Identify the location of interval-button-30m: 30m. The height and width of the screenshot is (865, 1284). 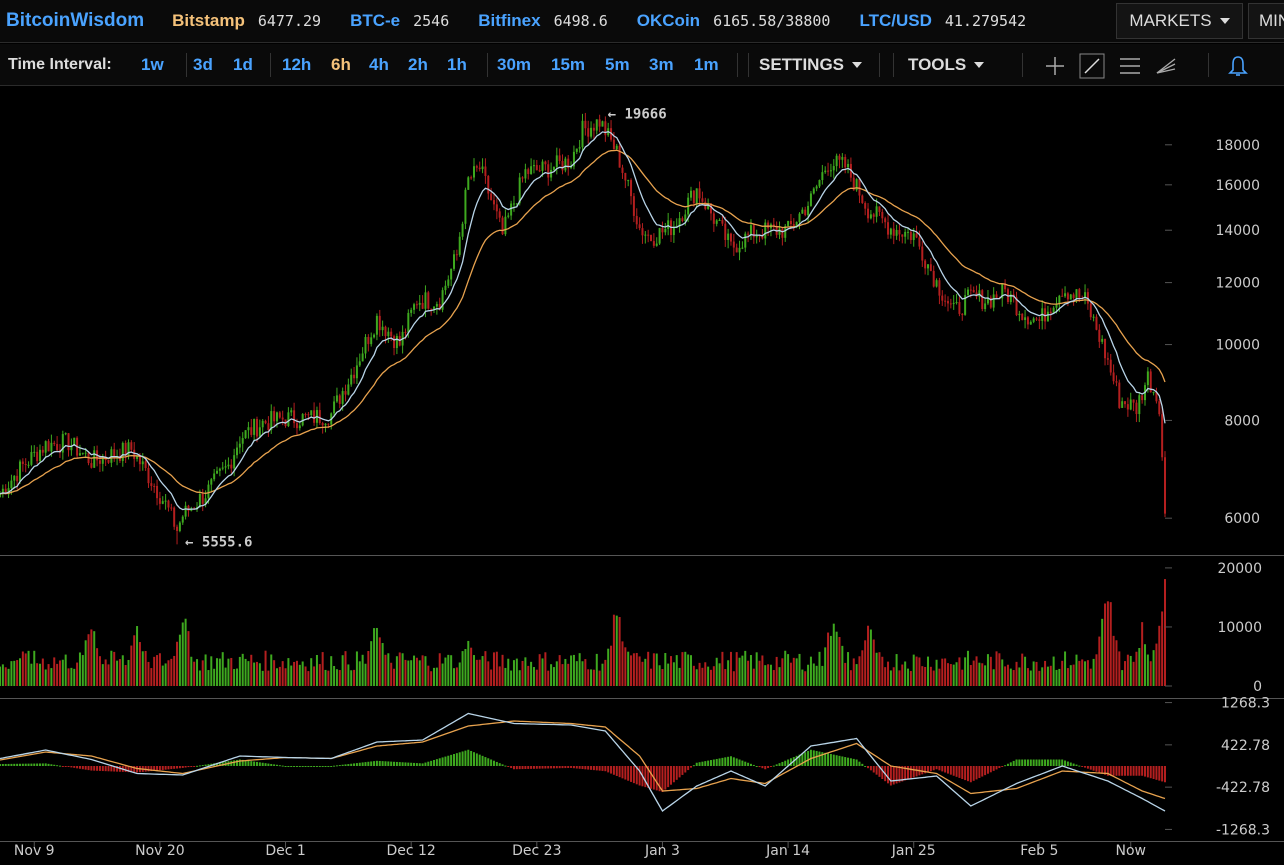
(514, 65).